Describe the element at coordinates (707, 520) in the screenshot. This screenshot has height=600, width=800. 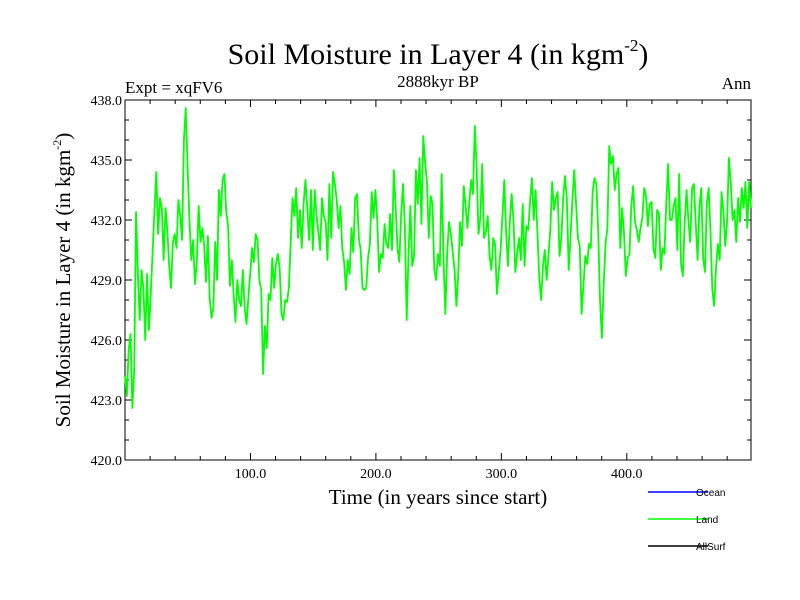
I see `legend-label-land: Land` at that location.